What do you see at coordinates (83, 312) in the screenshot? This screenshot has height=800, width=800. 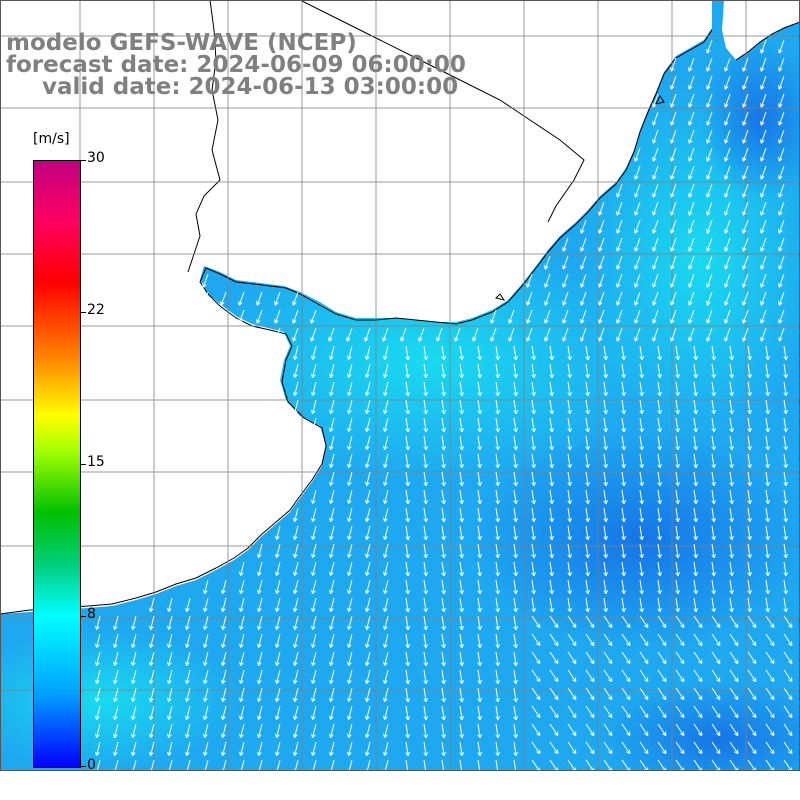 I see `colorbar-tick-mark` at bounding box center [83, 312].